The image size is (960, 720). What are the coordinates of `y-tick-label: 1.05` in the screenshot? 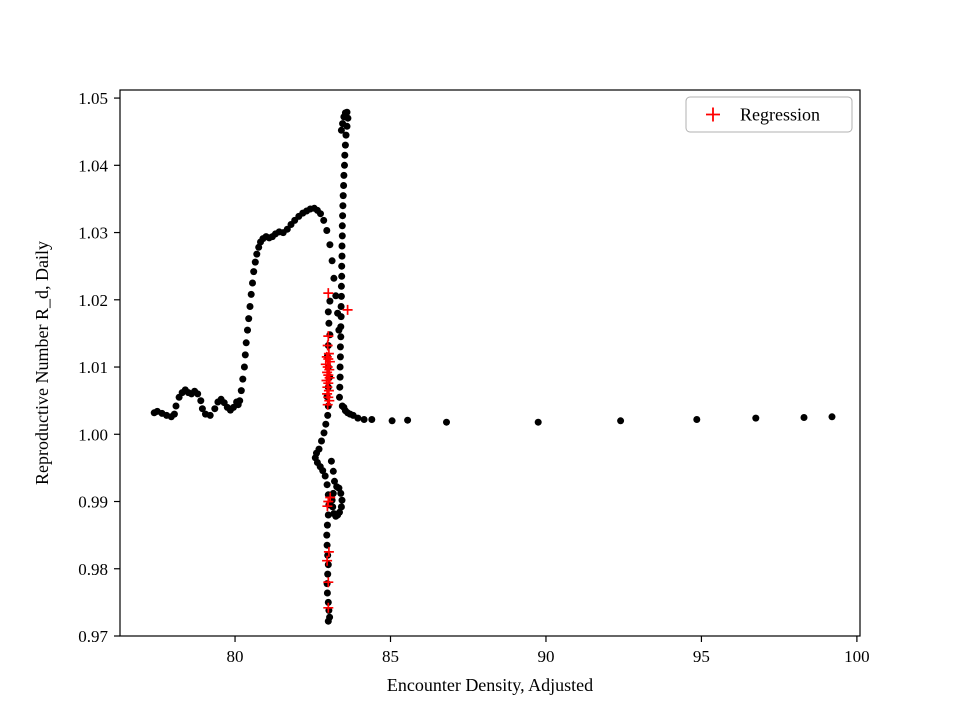 It's located at (93, 98).